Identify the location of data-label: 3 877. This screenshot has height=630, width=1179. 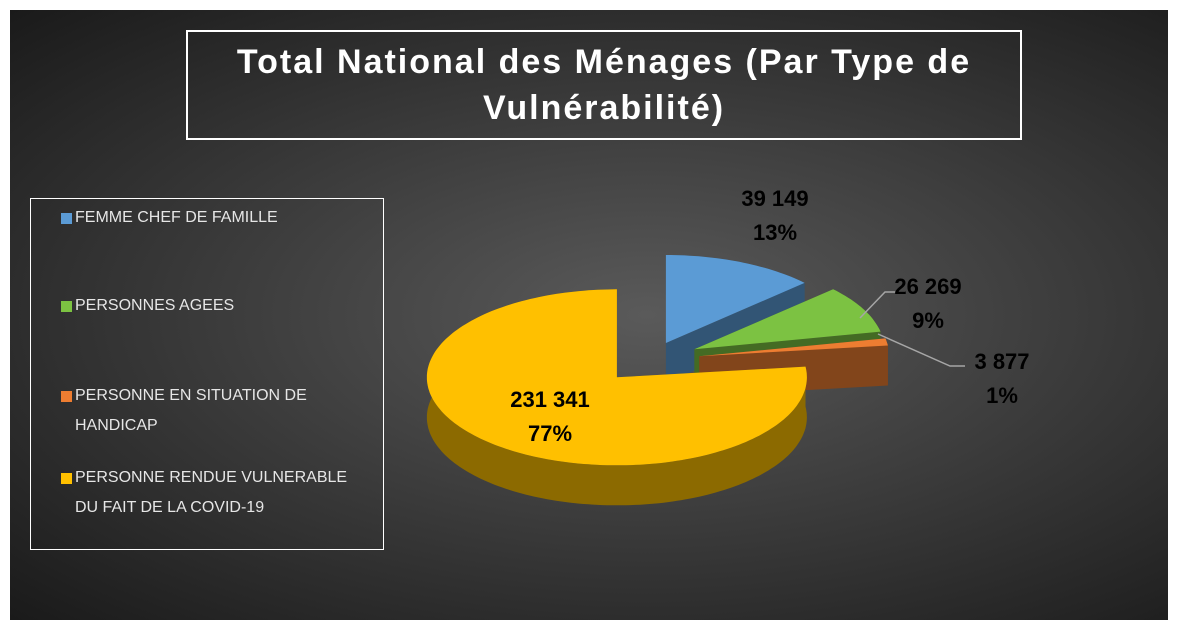
(1001, 361).